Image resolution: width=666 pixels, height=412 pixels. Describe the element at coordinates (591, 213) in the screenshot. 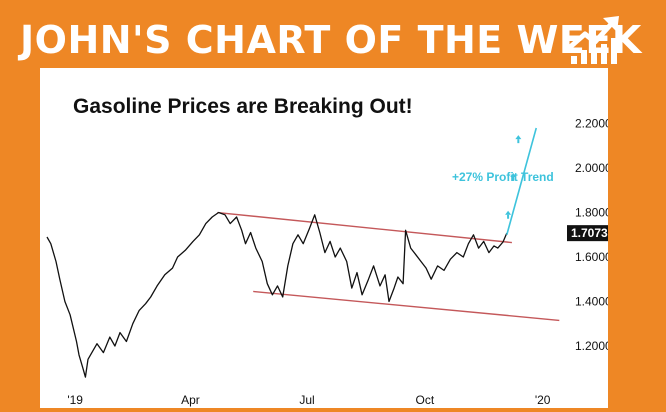

I see `y-tick-label: 1.8000` at that location.